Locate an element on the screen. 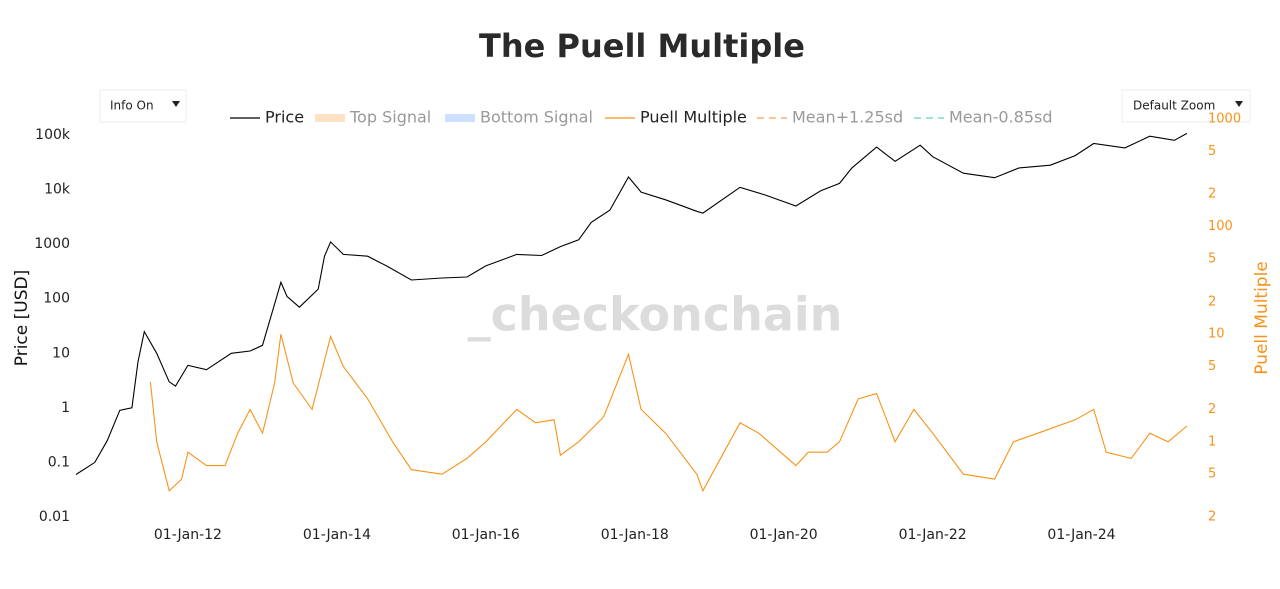  y-tick-label: 0.1 is located at coordinates (59, 462).